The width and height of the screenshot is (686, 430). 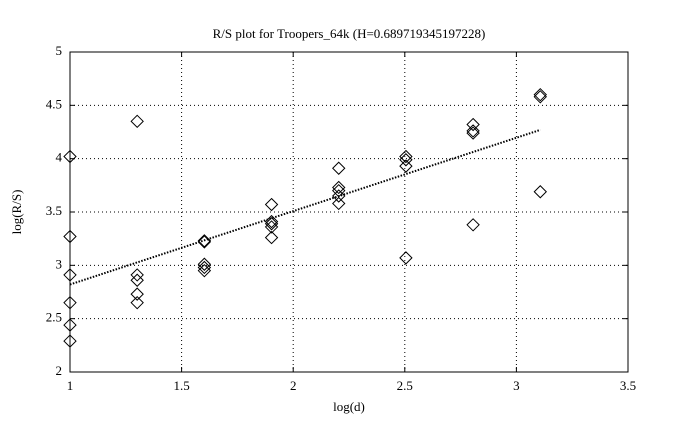 What do you see at coordinates (16, 212) in the screenshot?
I see `y-axis-label: log(R/S)` at bounding box center [16, 212].